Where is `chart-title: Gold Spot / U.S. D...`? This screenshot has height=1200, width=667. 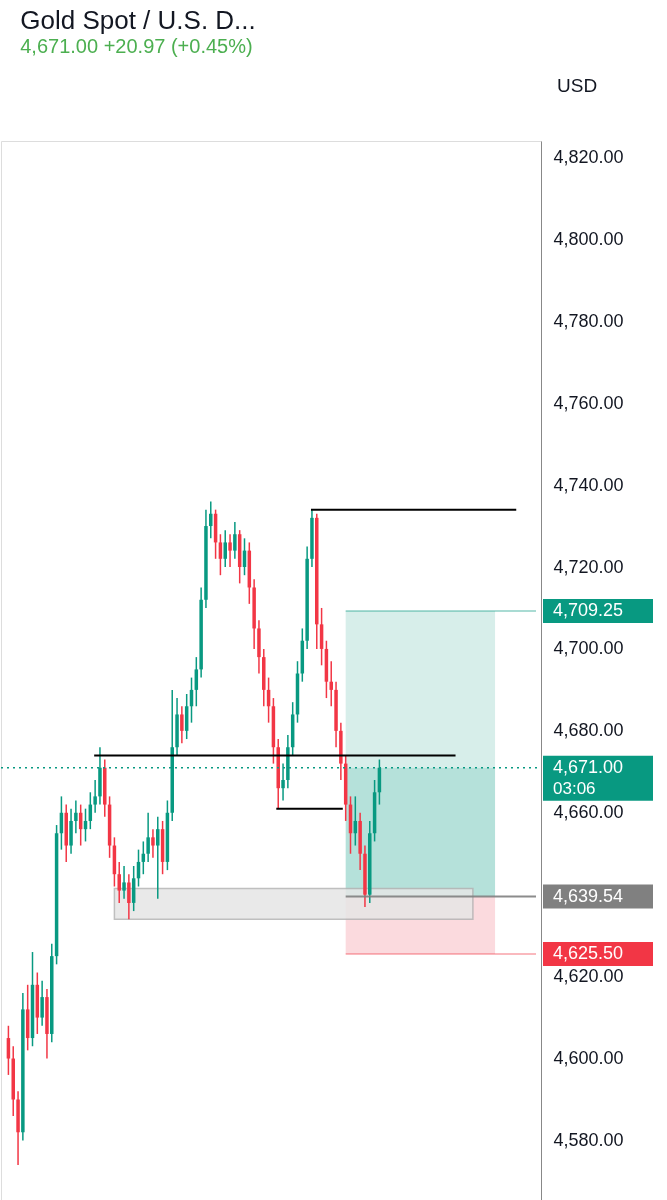 chart-title: Gold Spot / U.S. D... is located at coordinates (138, 20).